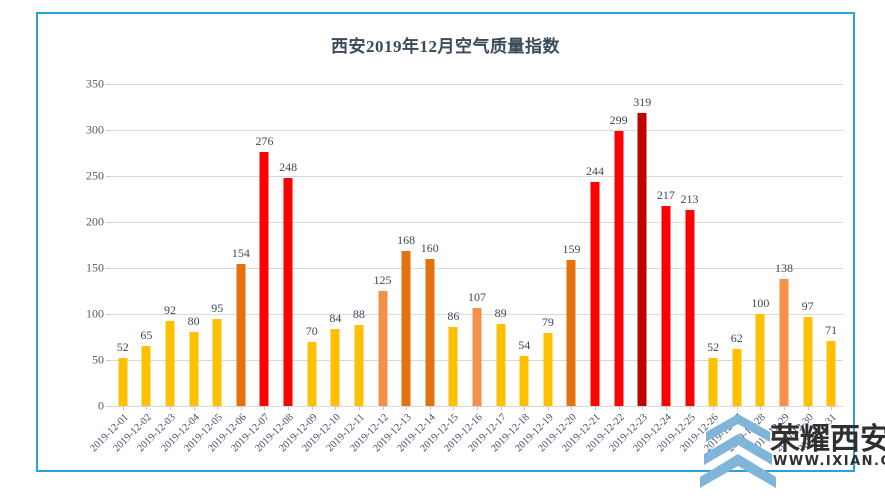  I want to click on bar-group: 107 2019-12-16, so click(465, 269).